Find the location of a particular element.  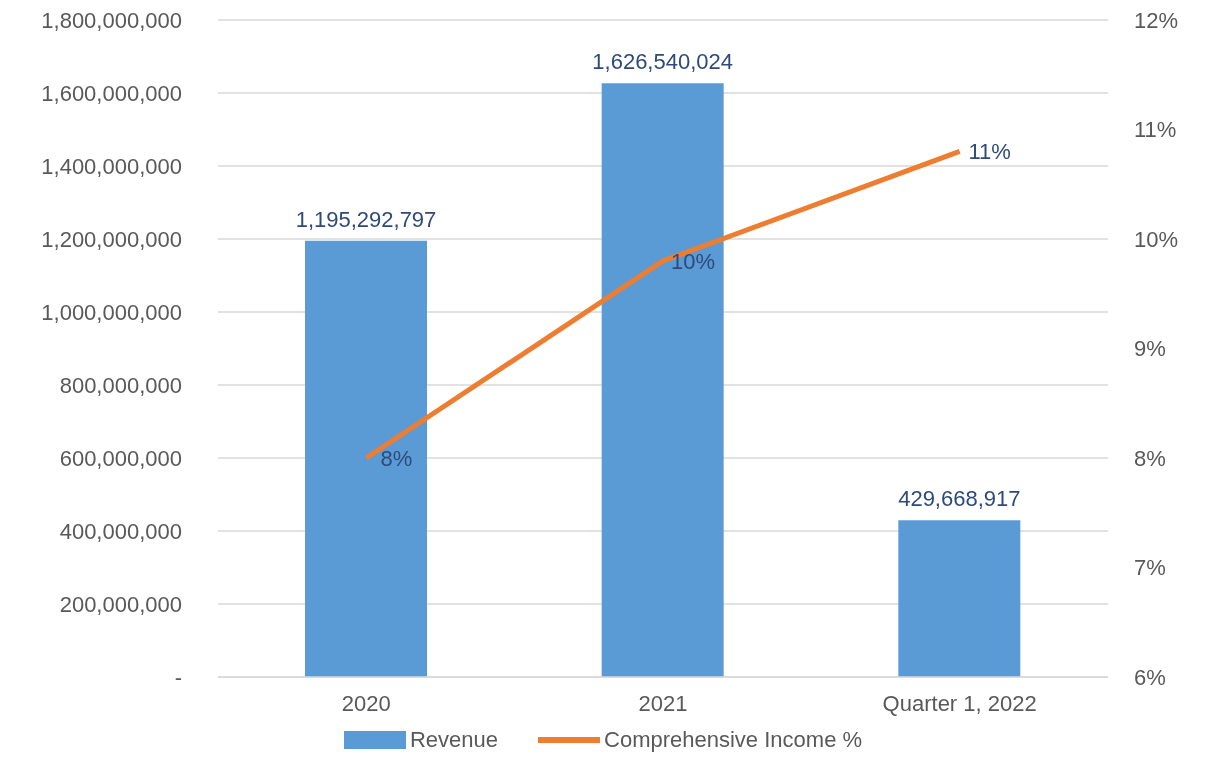

y-tick-label: 1,800,000,000 is located at coordinates (111, 20).